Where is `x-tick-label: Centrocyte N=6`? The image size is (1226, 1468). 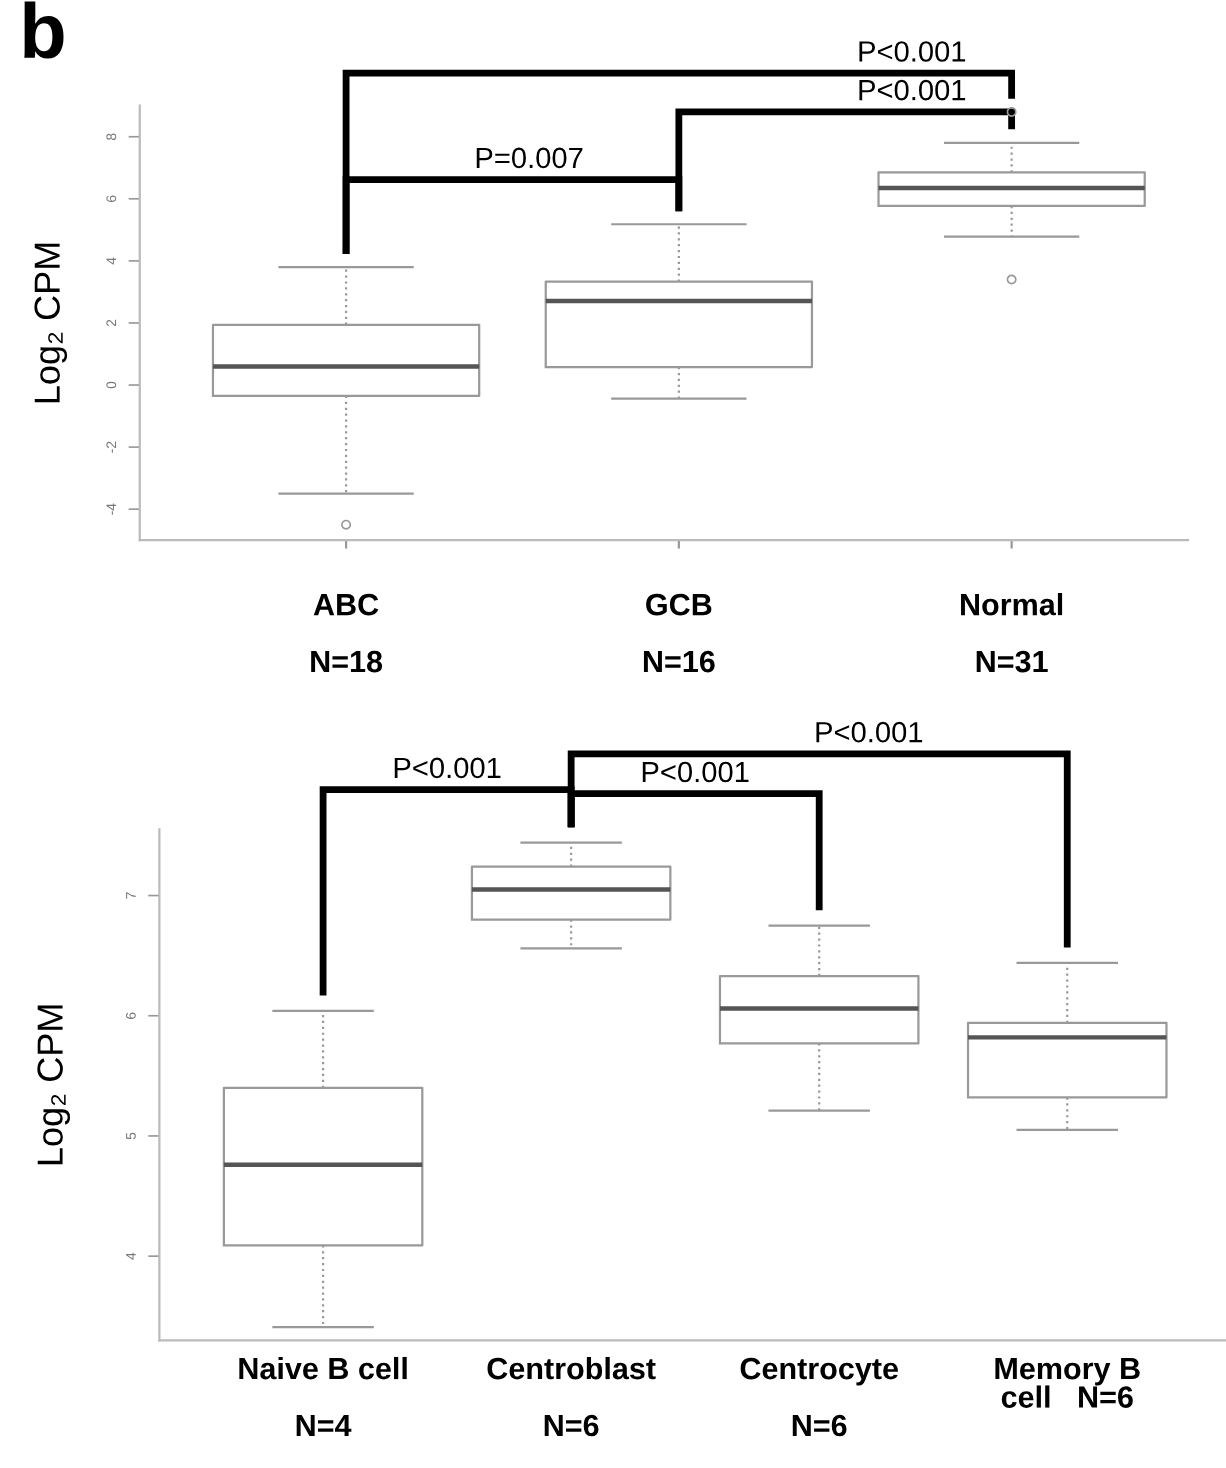 x-tick-label: Centrocyte N=6 is located at coordinates (819, 1397).